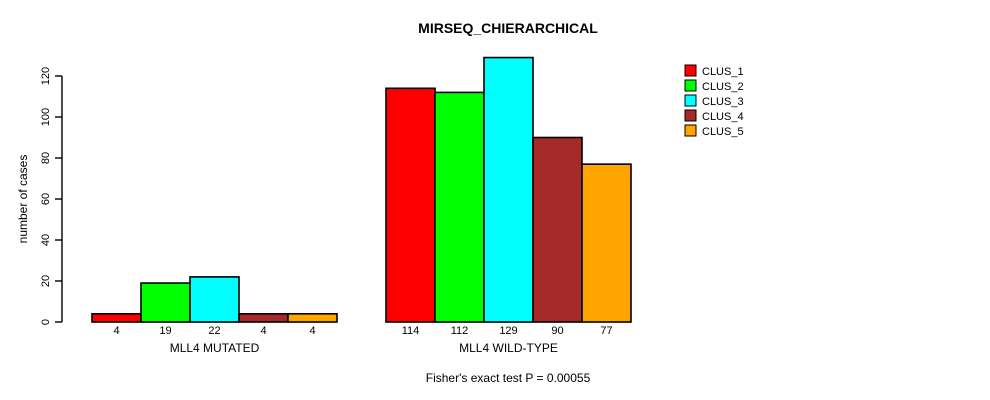 This screenshot has height=400, width=990. What do you see at coordinates (723, 102) in the screenshot?
I see `legend-label: CLUS_3` at bounding box center [723, 102].